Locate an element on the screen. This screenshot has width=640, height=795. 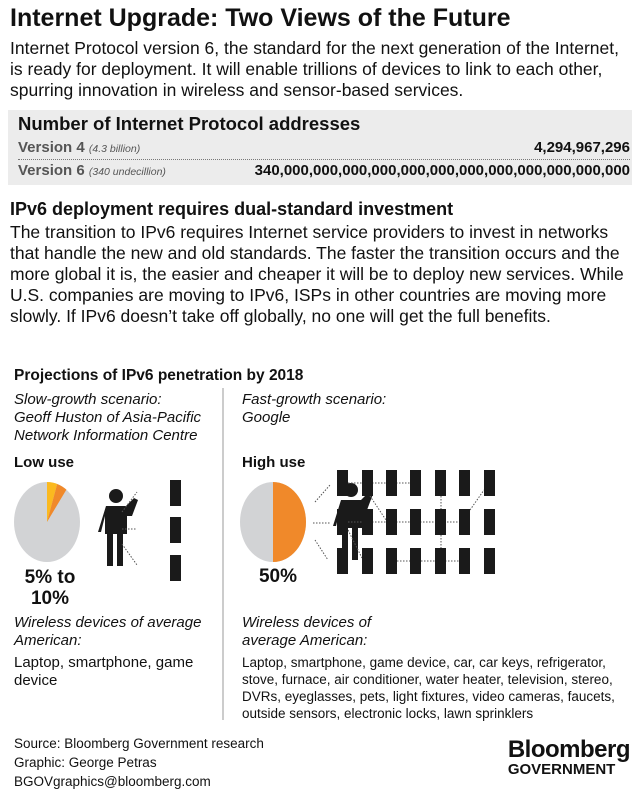
ipv4-label: Version 4 is located at coordinates (51, 147).